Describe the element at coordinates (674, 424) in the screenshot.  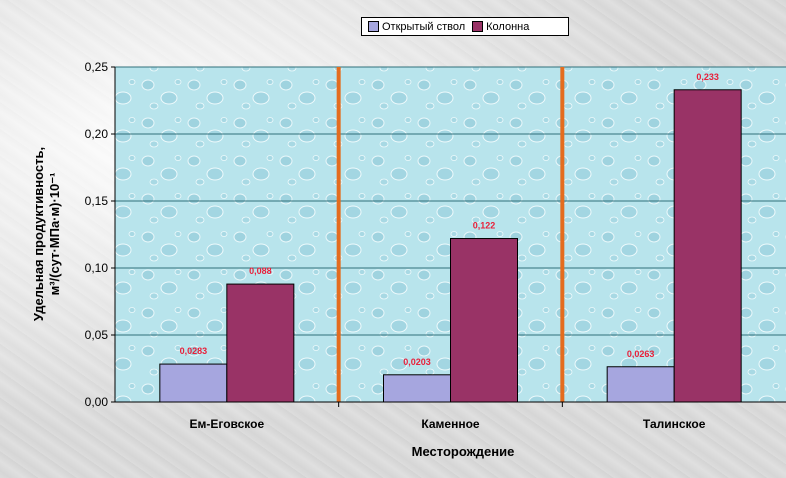
I see `x-tick-label: Талинское` at that location.